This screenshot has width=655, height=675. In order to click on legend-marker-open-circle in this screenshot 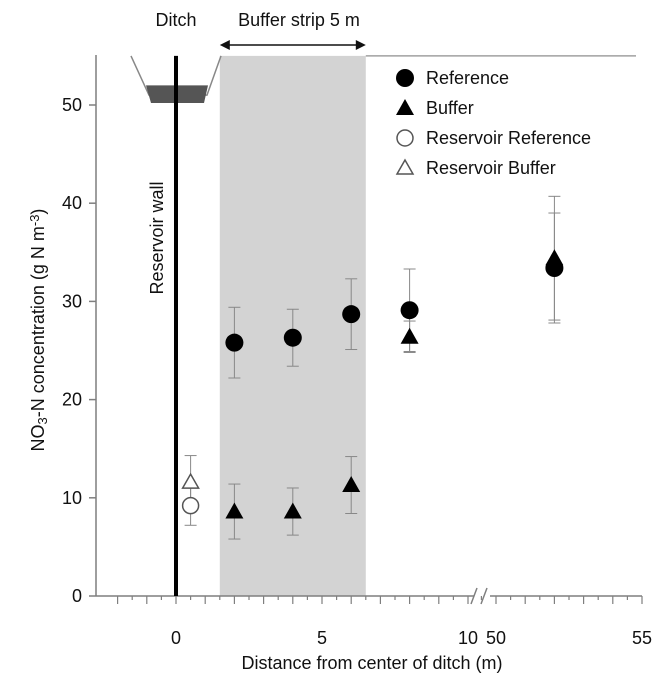, I will do `click(405, 138)`.